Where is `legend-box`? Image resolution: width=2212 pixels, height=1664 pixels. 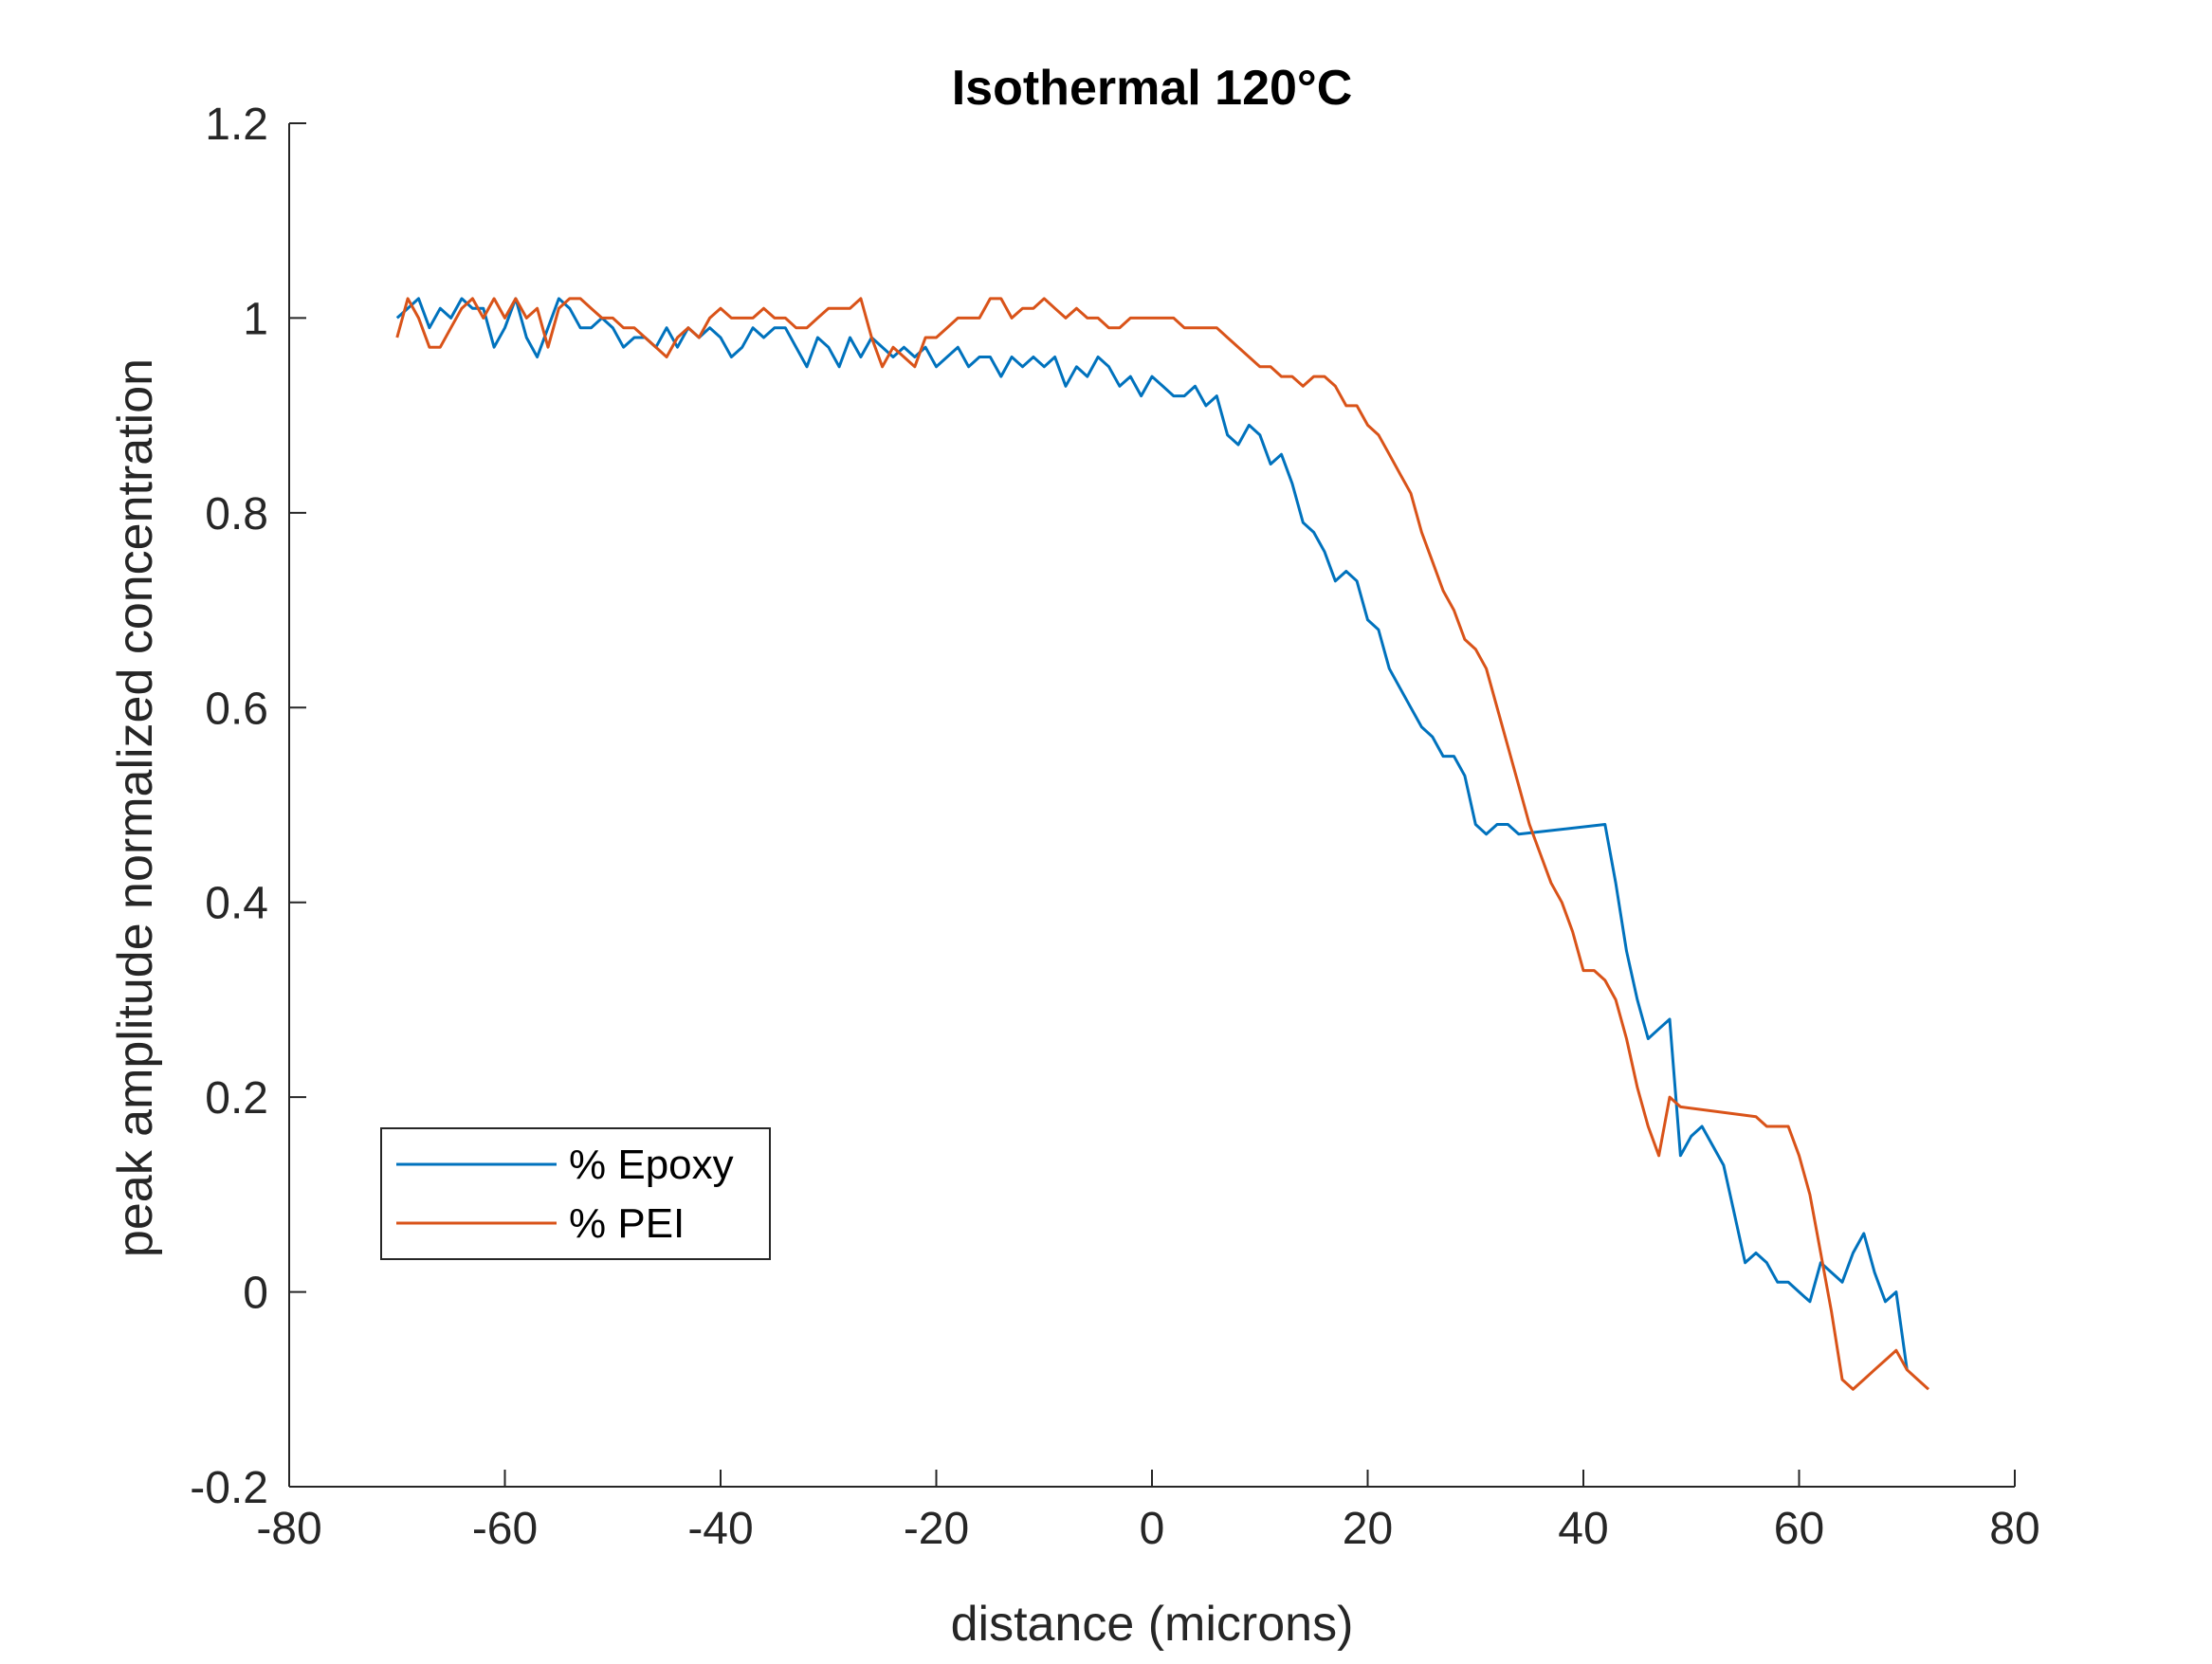
legend-box is located at coordinates (575, 1193).